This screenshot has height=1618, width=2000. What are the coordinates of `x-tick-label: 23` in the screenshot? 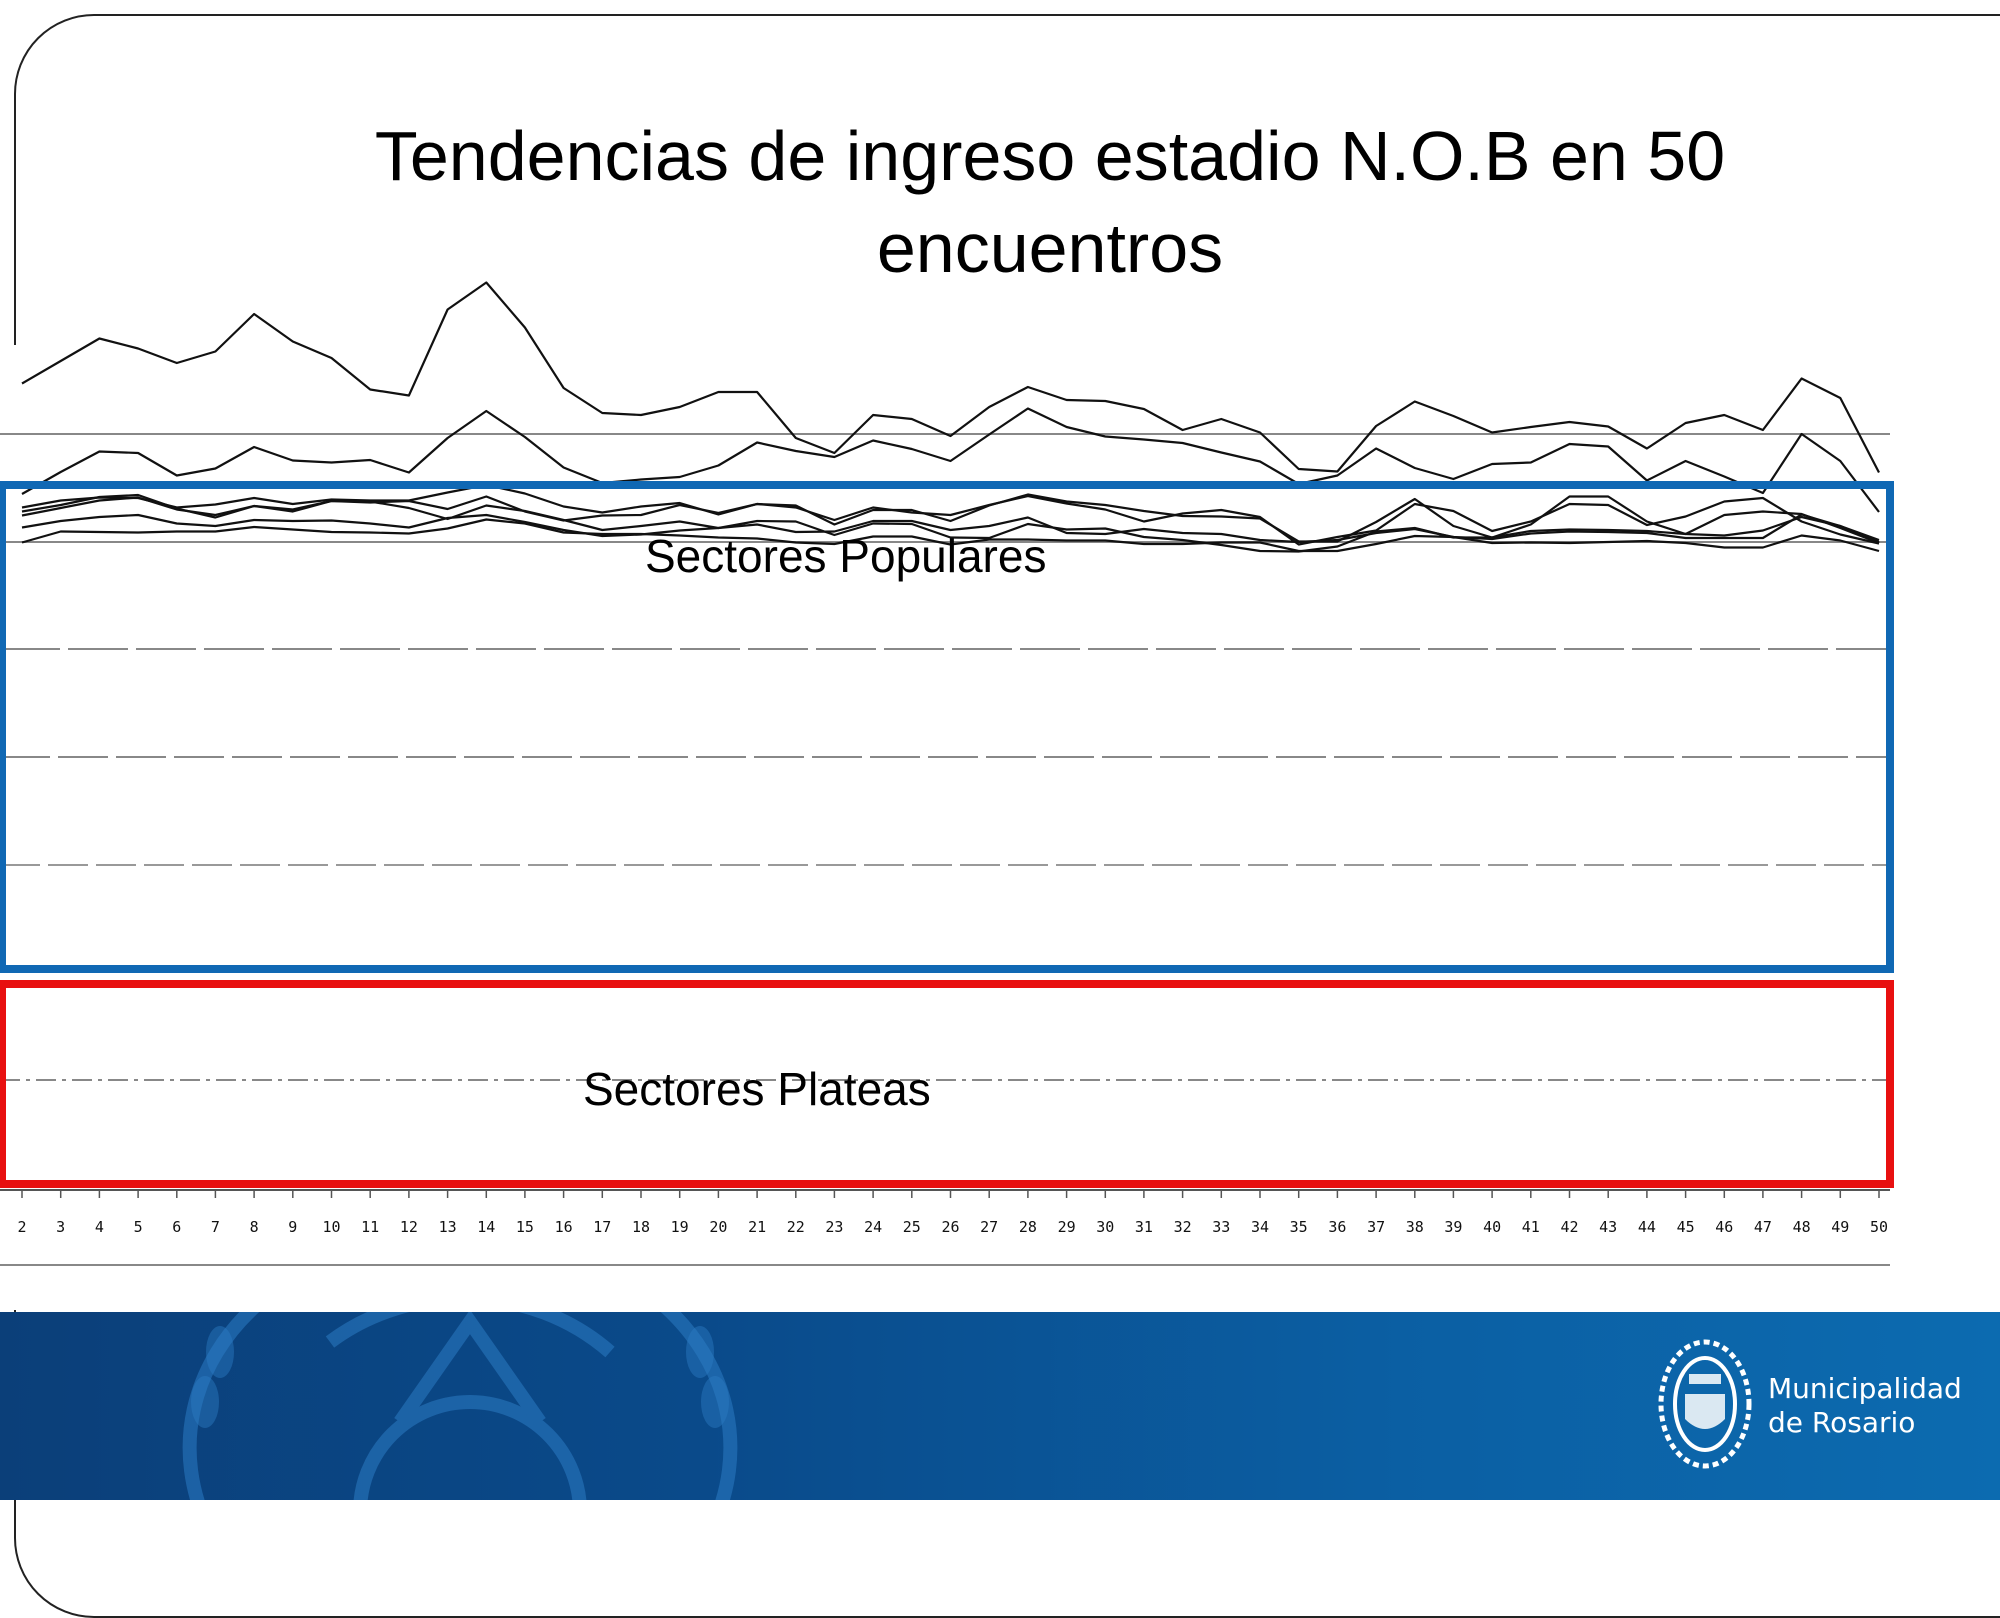 It's located at (834, 1227).